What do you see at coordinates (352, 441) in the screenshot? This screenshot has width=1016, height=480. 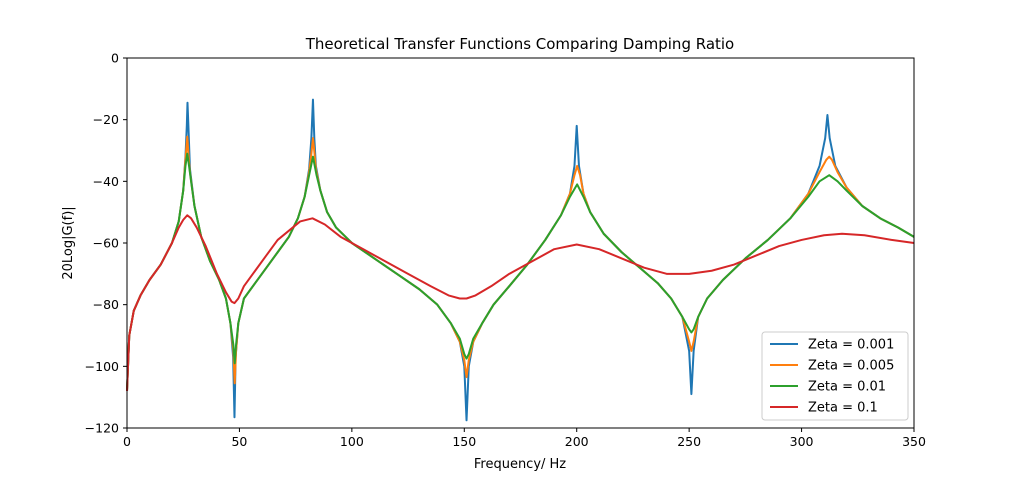 I see `x-tick-label: 100` at bounding box center [352, 441].